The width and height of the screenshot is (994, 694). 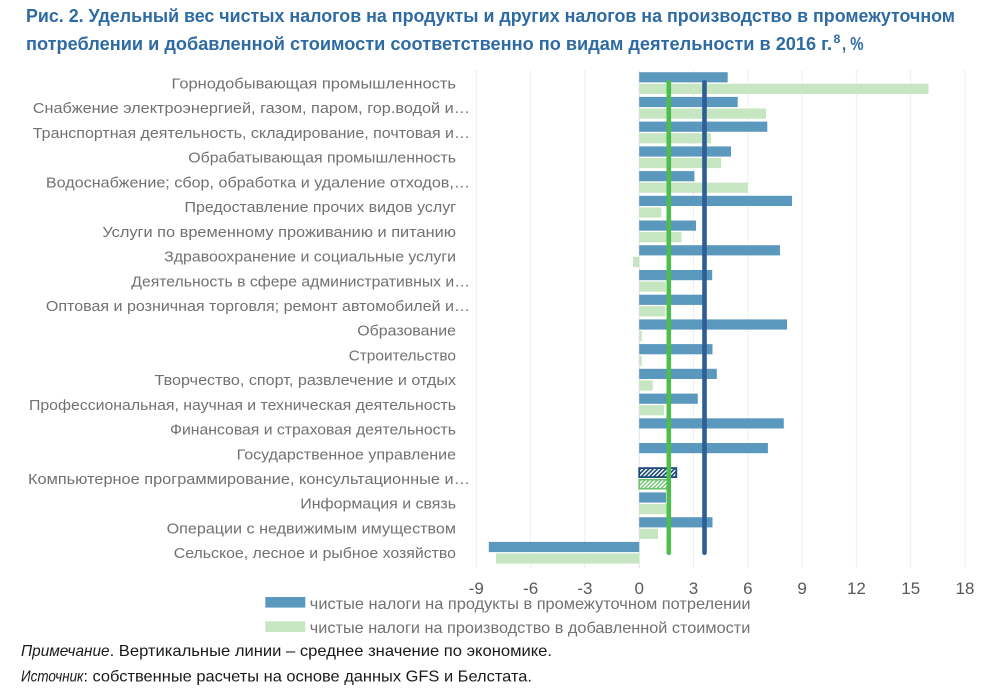 I want to click on svg-text:Операции с недвижимым имуществ: Операции с недвижимым имуществом, so click(x=311, y=529).